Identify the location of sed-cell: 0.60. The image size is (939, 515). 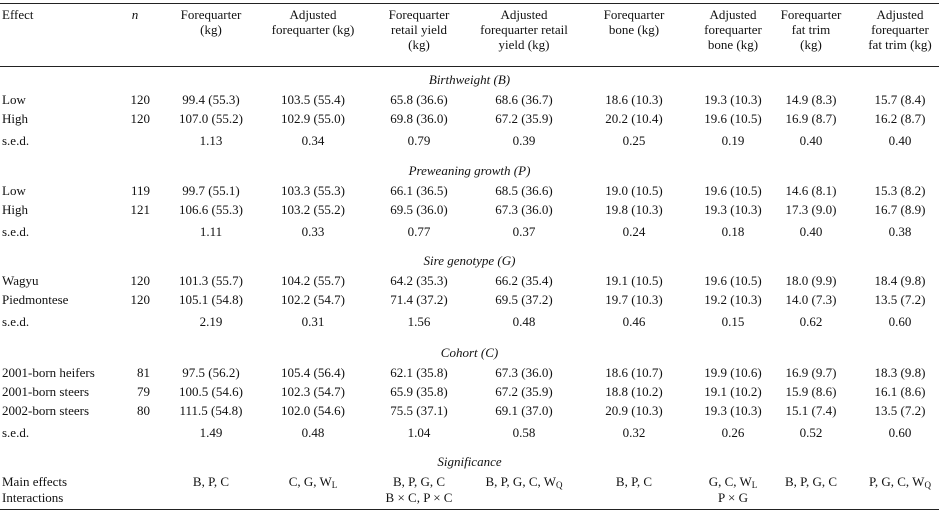
(900, 432).